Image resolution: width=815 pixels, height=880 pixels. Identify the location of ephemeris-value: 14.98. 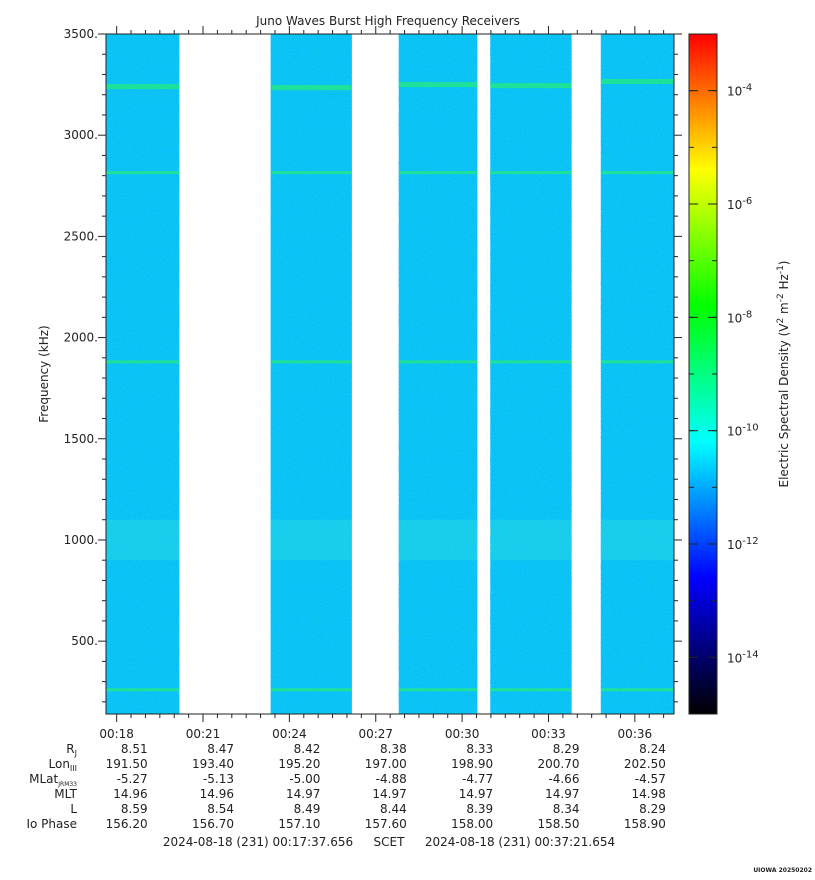
(648, 794).